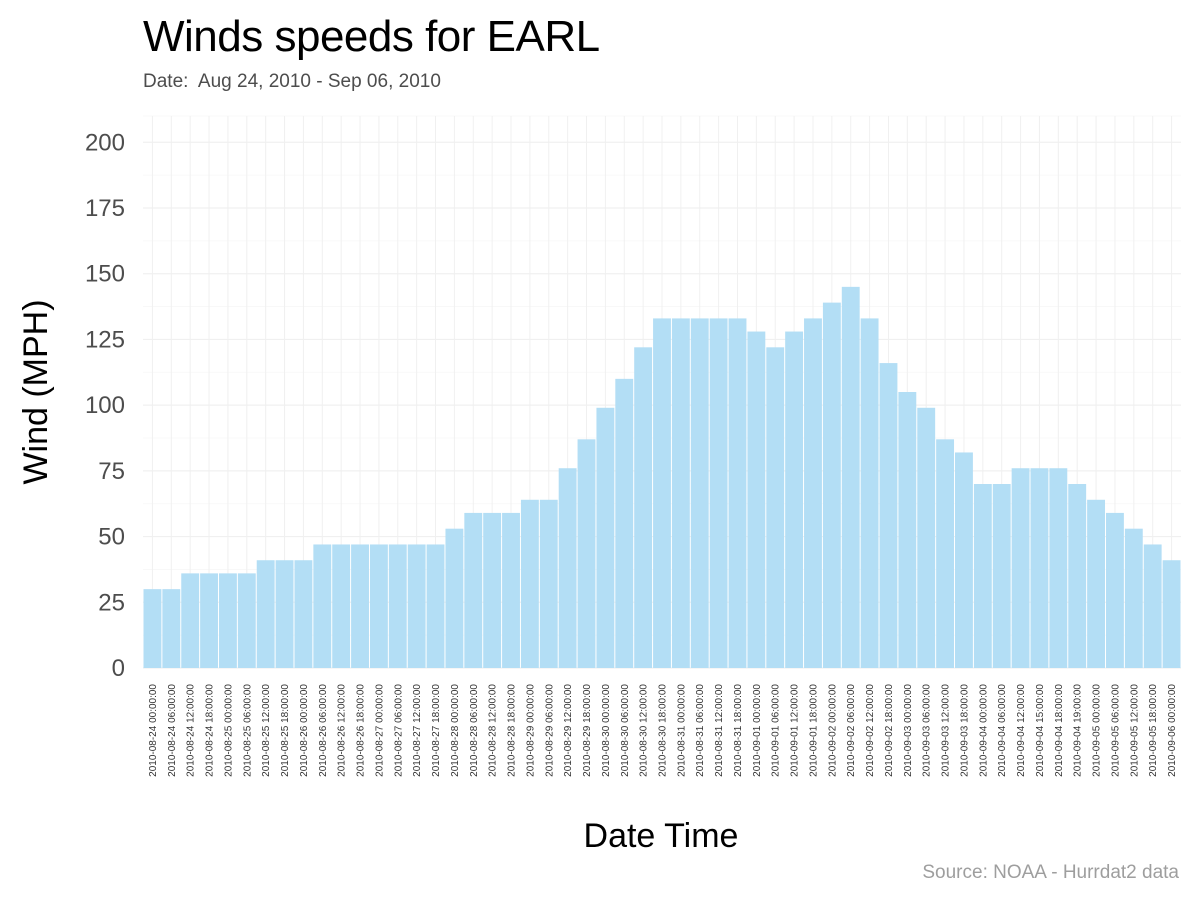 The width and height of the screenshot is (1200, 900). Describe the element at coordinates (946, 730) in the screenshot. I see `x-tick-label: 2010-09-03 12:00:00` at that location.